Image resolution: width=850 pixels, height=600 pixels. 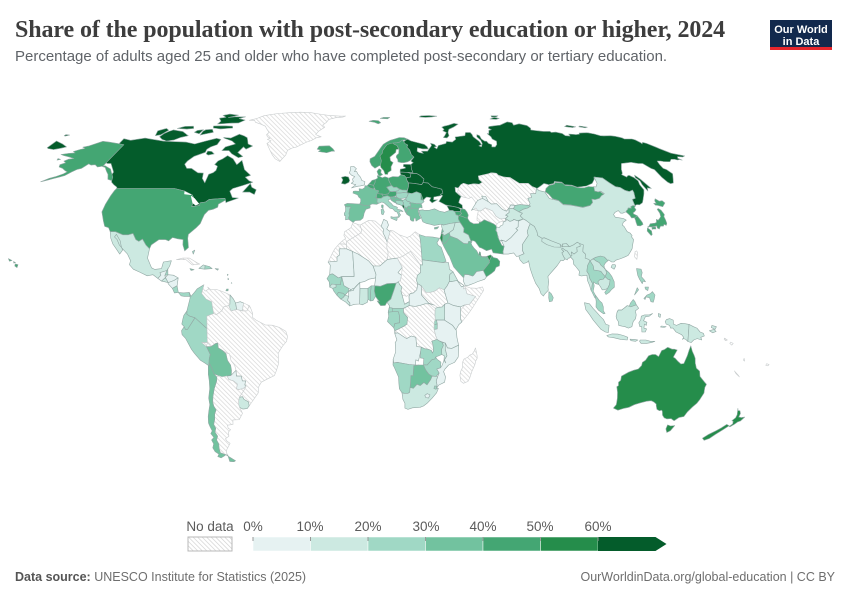 What do you see at coordinates (425, 526) in the screenshot?
I see `svg-text: 30%` at bounding box center [425, 526].